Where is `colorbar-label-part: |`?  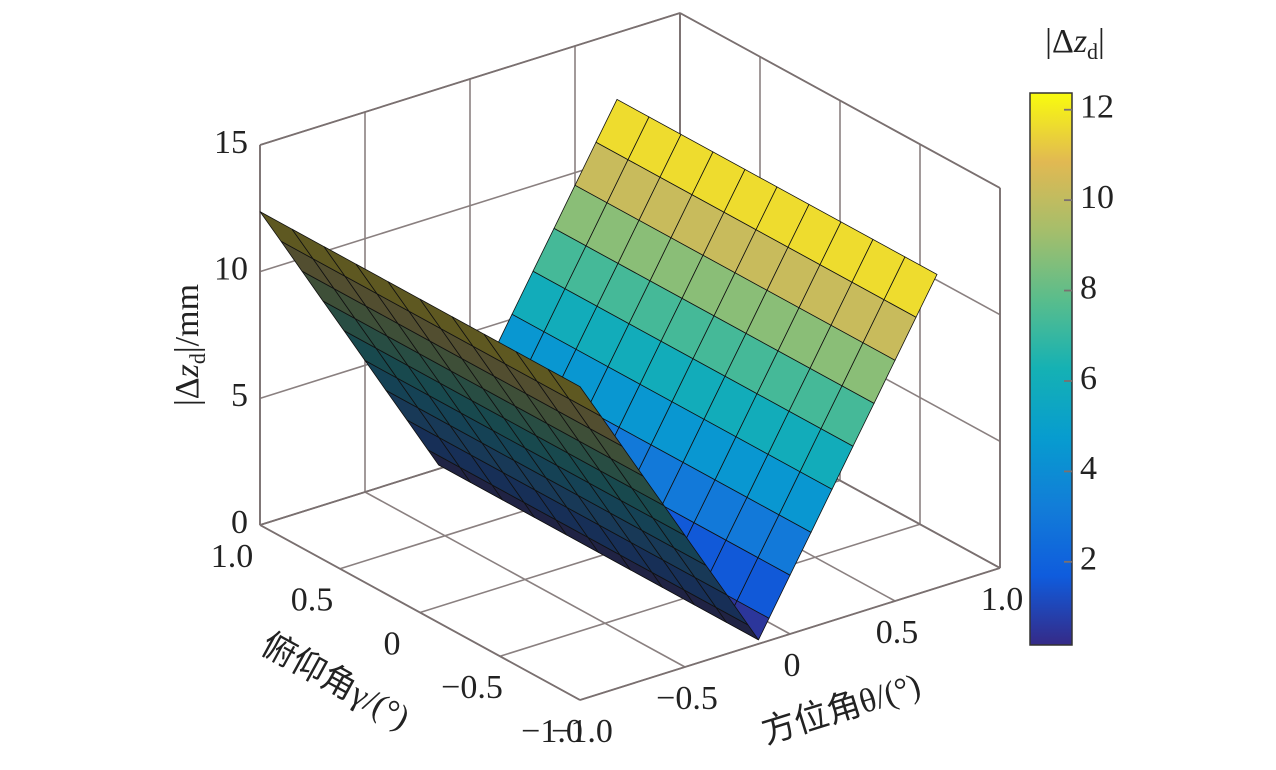
colorbar-label-part: | is located at coordinates (1101, 41).